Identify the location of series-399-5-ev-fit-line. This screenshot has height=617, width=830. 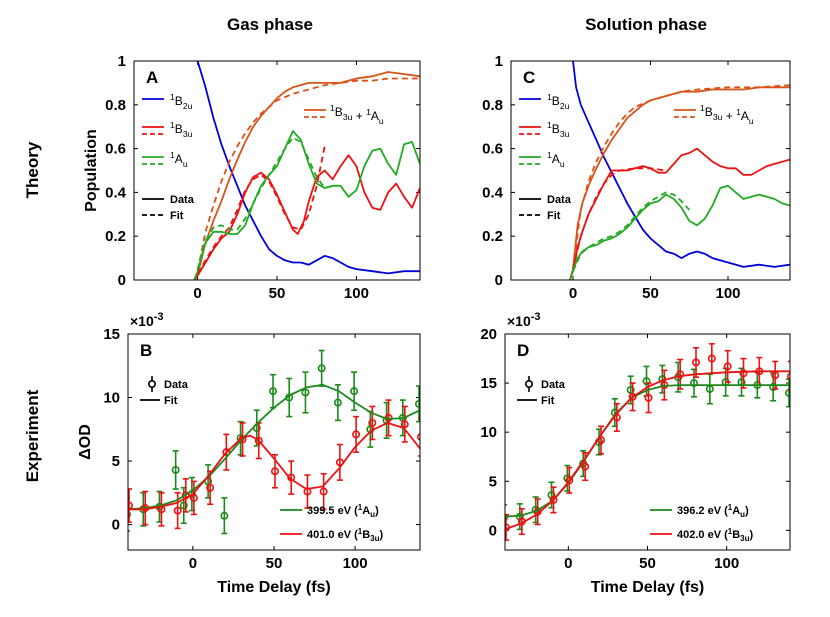
(274, 447).